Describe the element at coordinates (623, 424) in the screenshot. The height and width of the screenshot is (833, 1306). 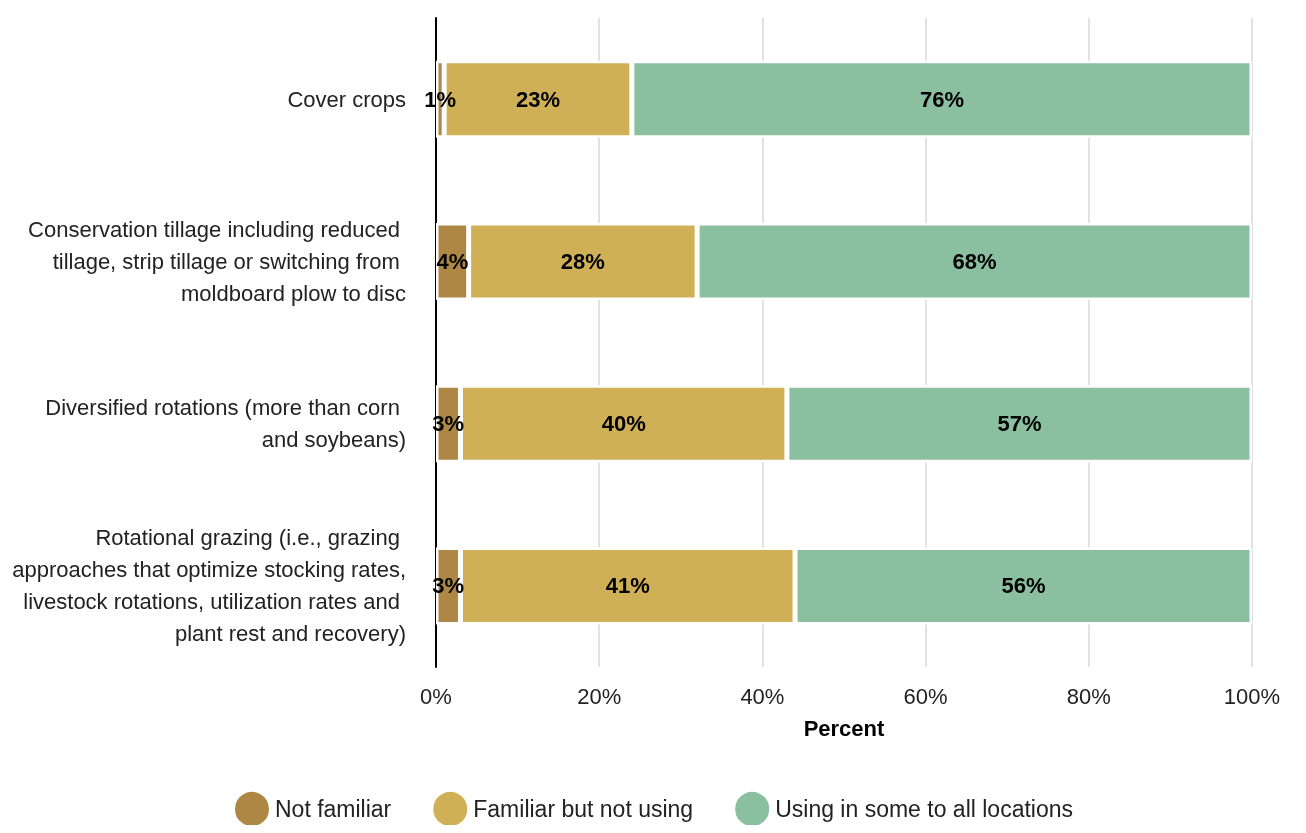
I see `data-label: 40%` at that location.